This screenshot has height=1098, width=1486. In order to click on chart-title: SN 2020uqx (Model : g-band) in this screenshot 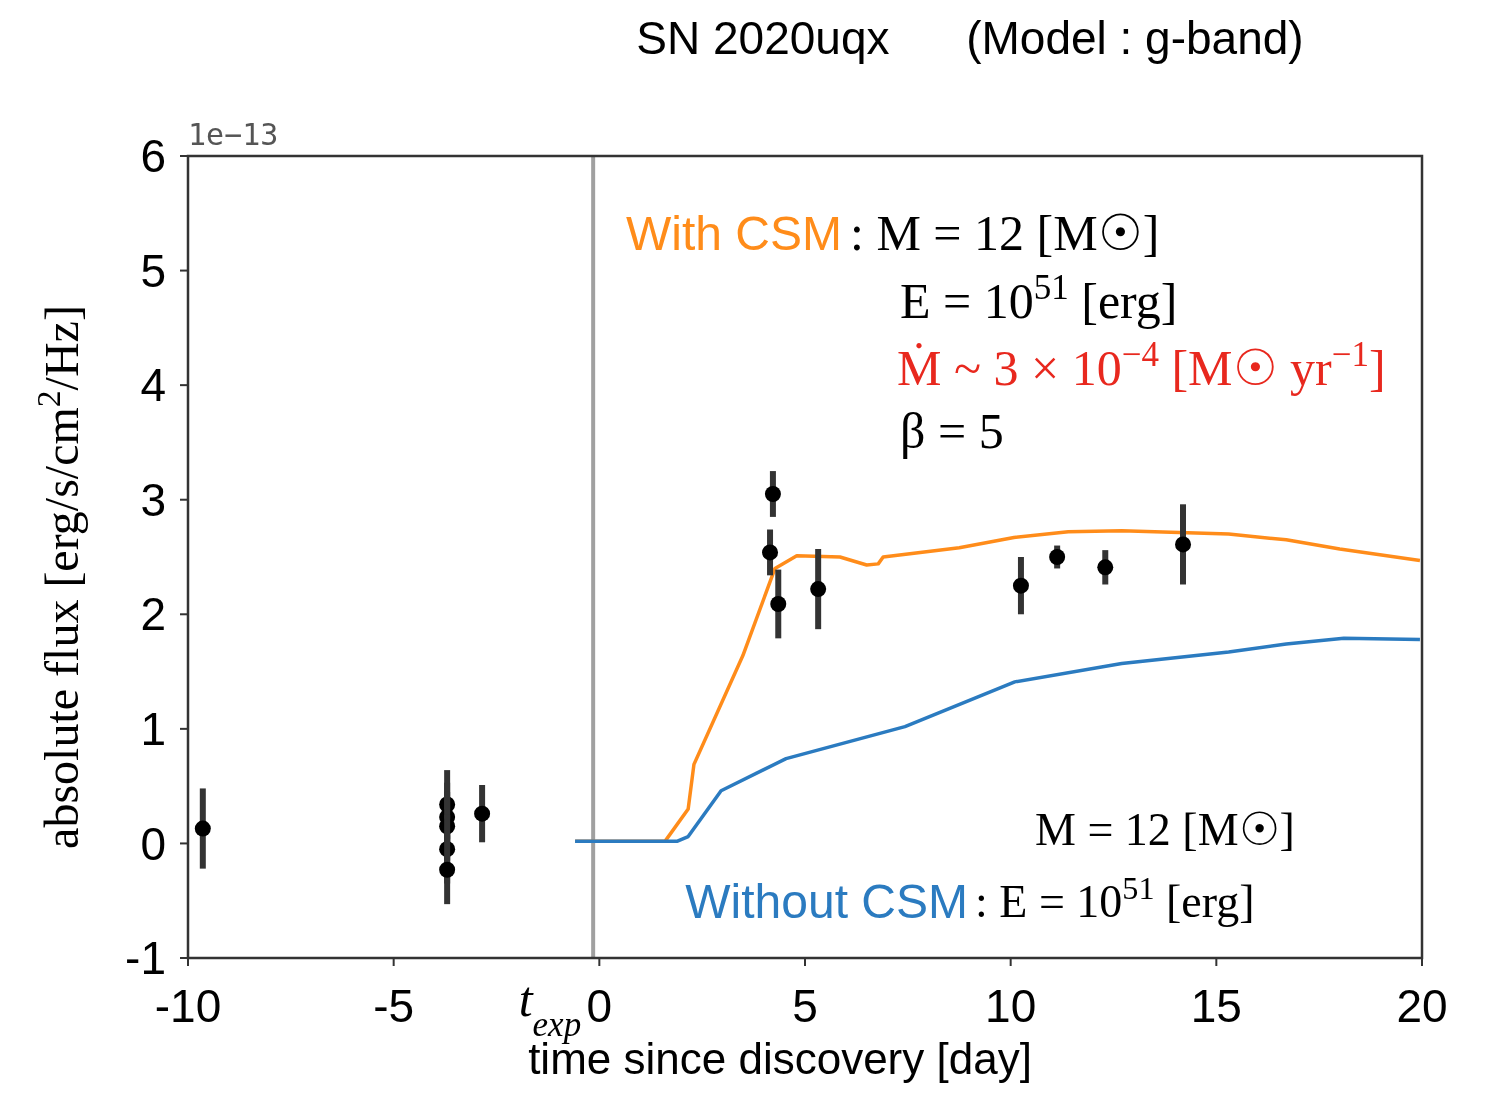, I will do `click(970, 38)`.